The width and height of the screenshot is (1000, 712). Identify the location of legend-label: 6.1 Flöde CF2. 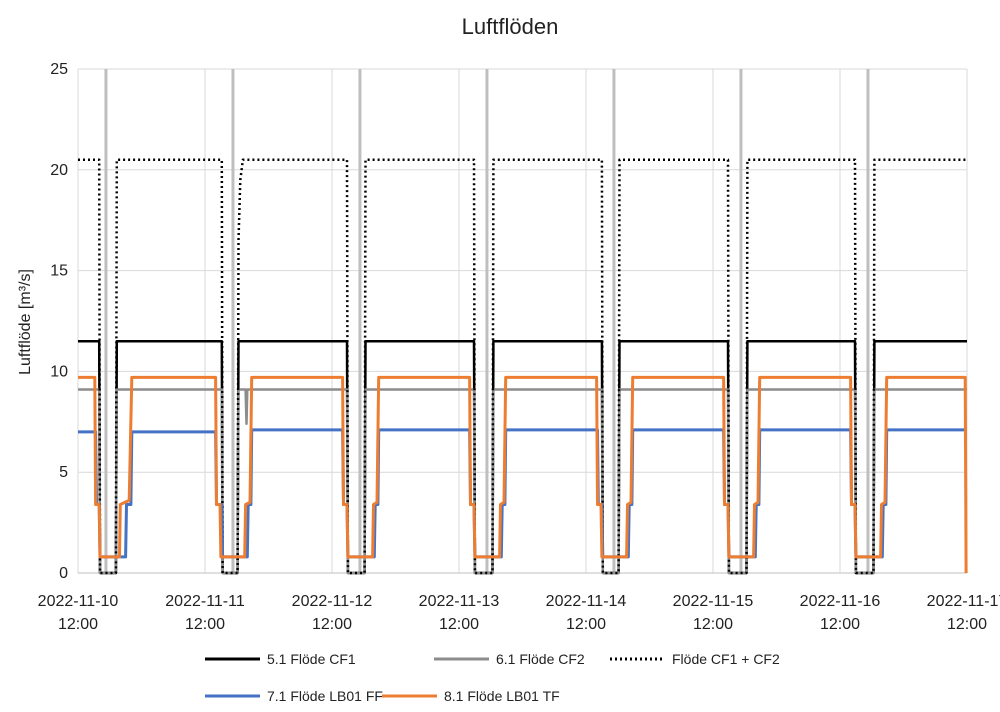
(540, 659).